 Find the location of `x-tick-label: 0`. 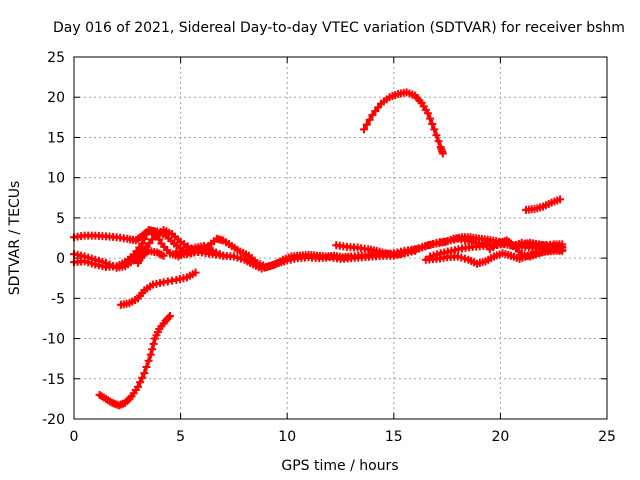

x-tick-label: 0 is located at coordinates (74, 437).